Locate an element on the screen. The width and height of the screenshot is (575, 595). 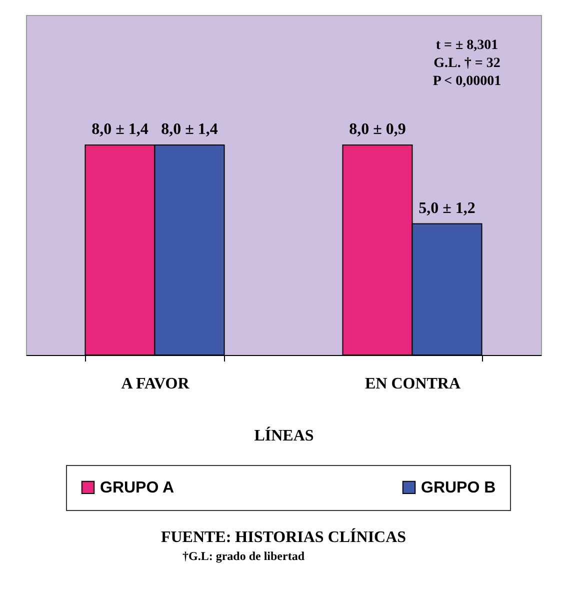
legend-label: GRUPO B is located at coordinates (458, 487).